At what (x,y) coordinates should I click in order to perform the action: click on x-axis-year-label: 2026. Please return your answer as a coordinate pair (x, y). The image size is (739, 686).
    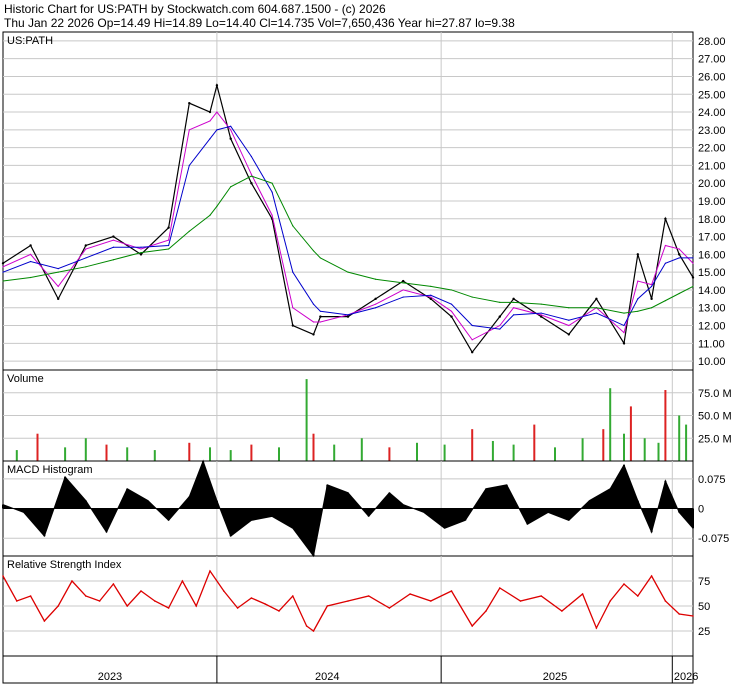
    Looking at the image, I should click on (686, 677).